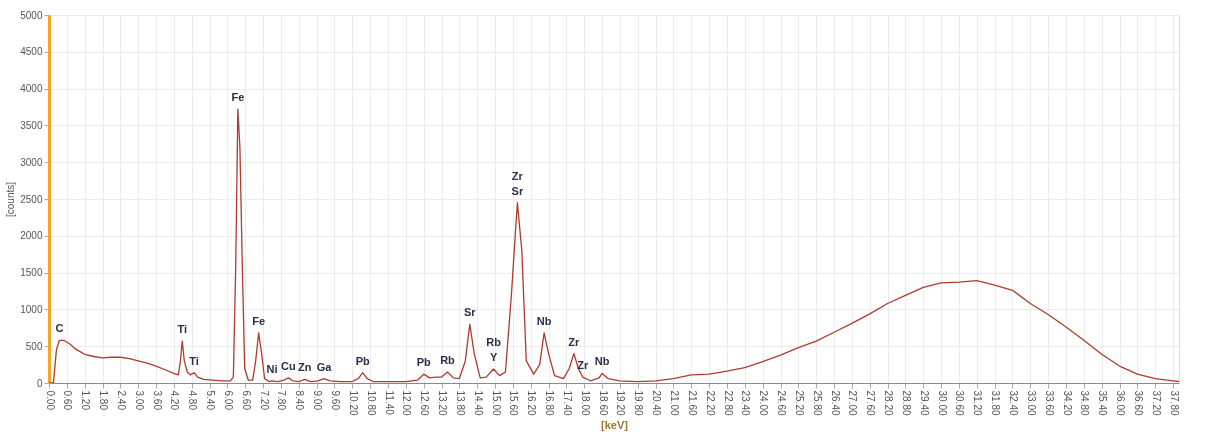 Image resolution: width=1207 pixels, height=442 pixels. What do you see at coordinates (567, 403) in the screenshot?
I see `x-tick-label: 17.40` at bounding box center [567, 403].